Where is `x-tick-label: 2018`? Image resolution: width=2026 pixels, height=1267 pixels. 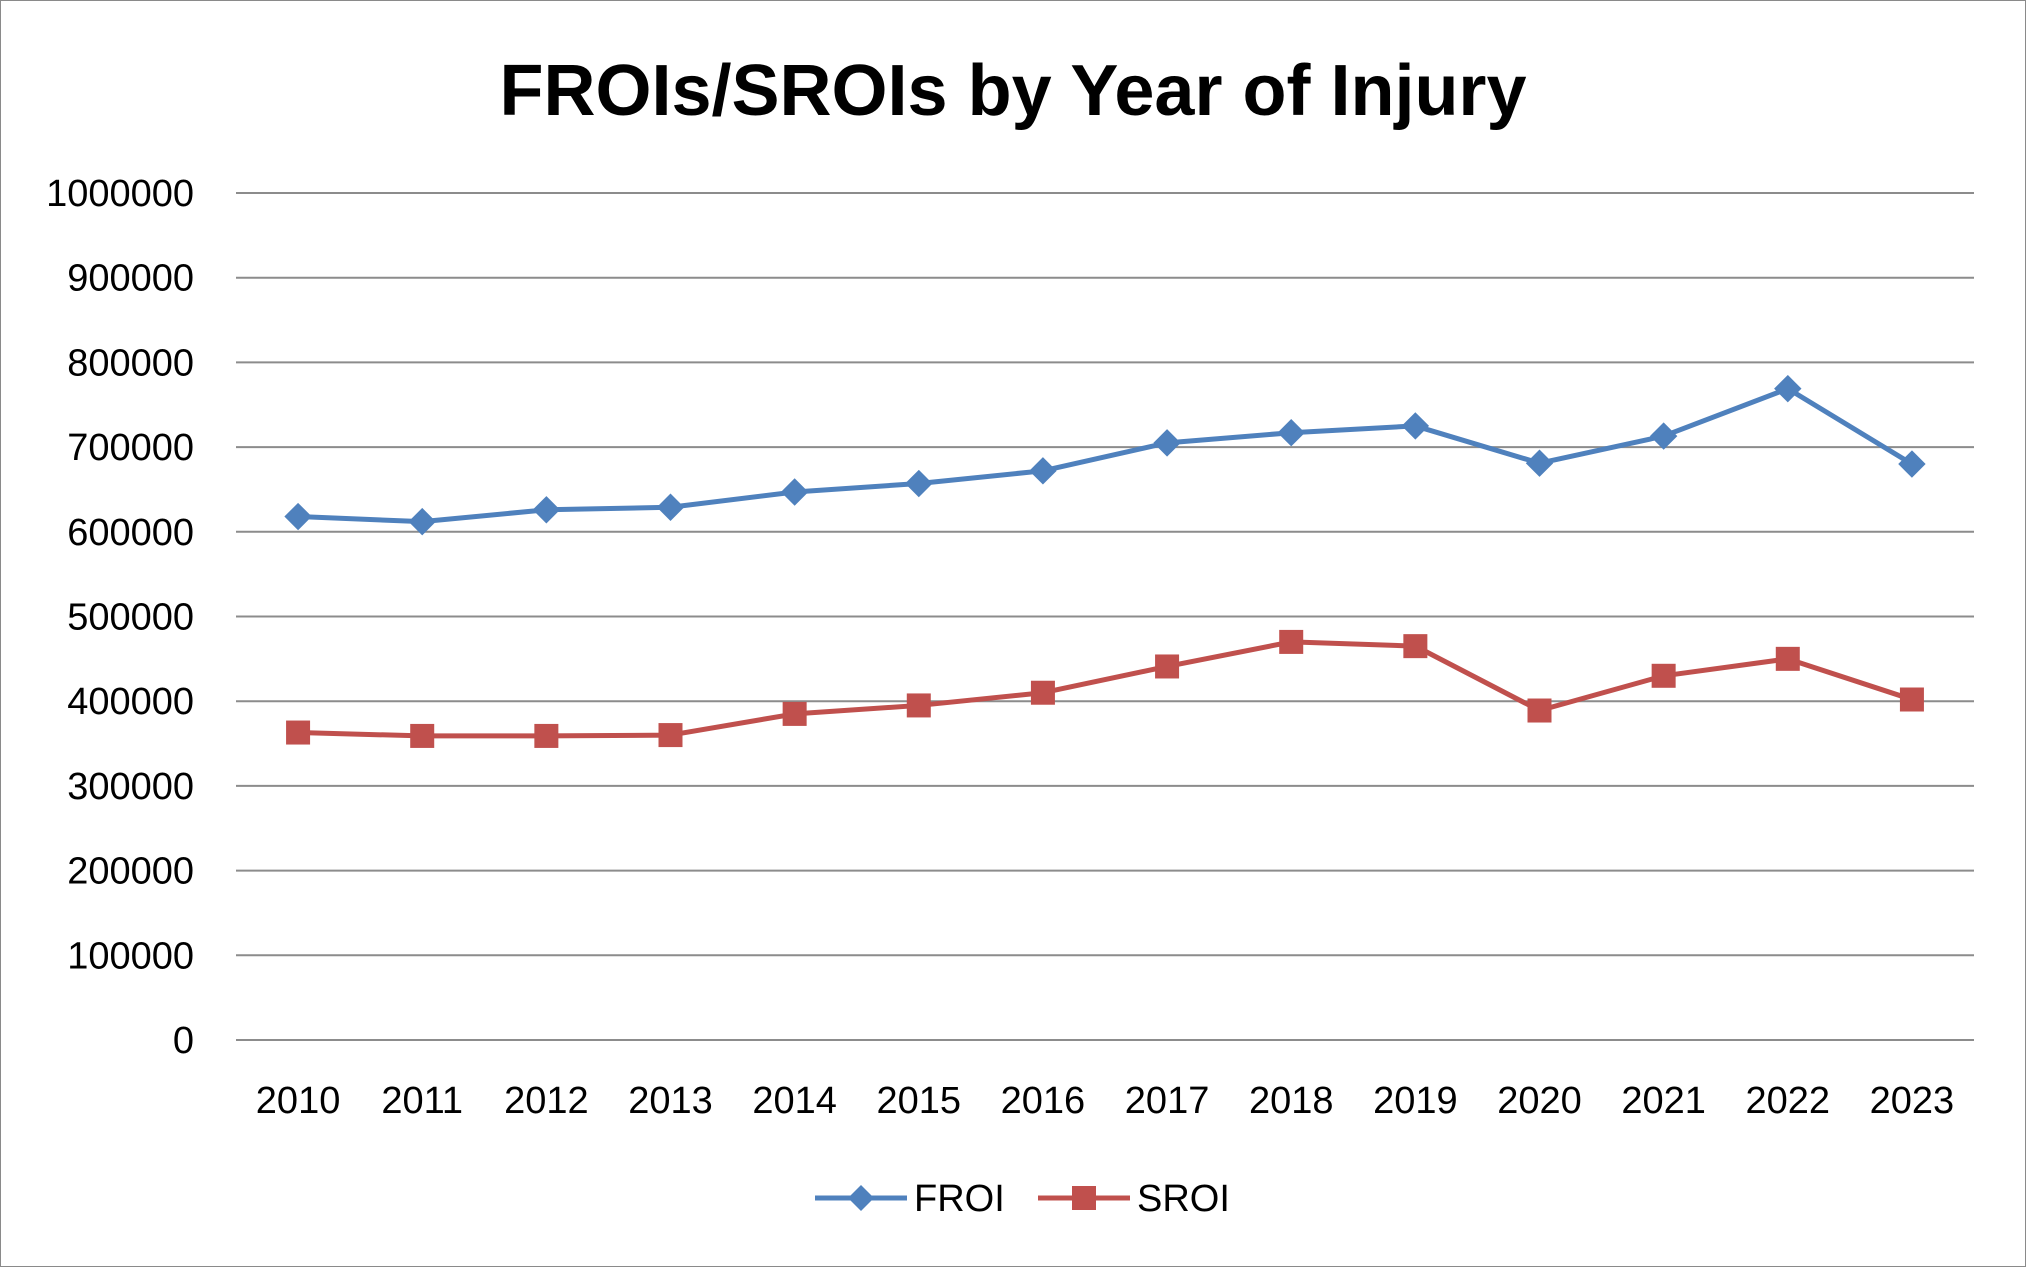
x-tick-label: 2018 is located at coordinates (1291, 1101).